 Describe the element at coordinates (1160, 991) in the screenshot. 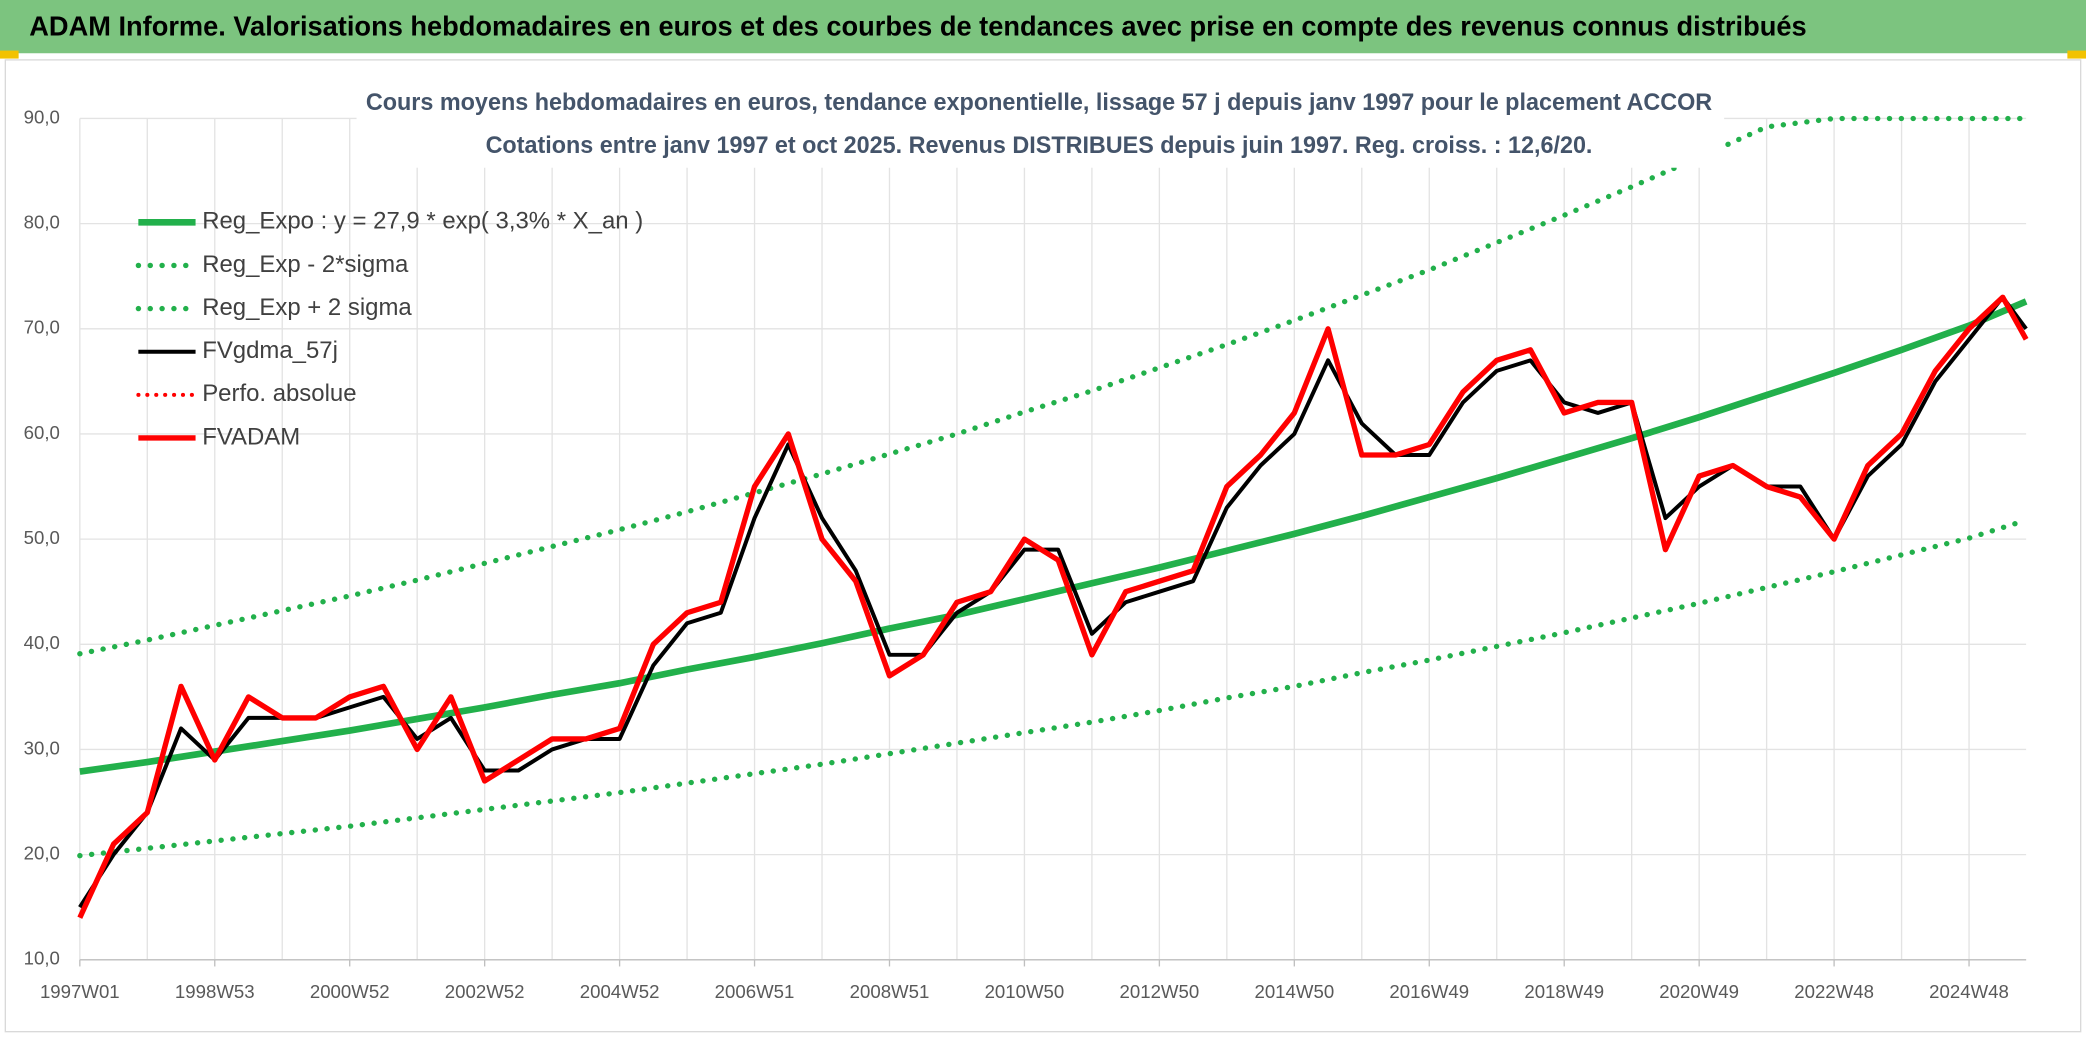

I see `x-tick-label: 2012W50` at that location.